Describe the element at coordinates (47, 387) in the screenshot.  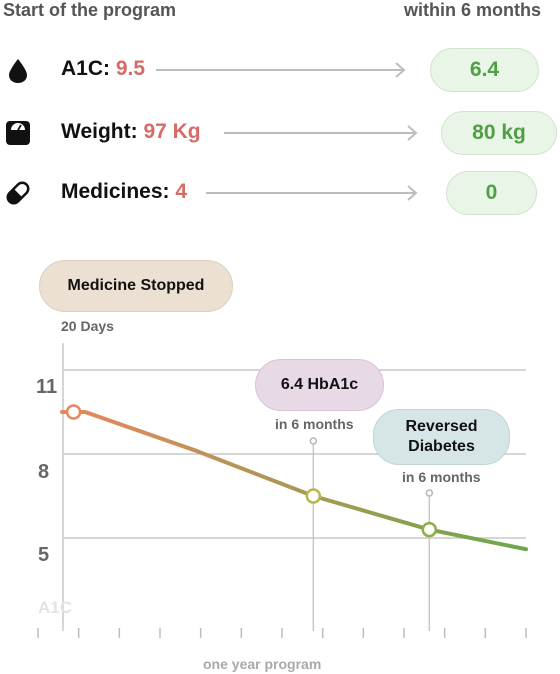
I see `y-tick-label: 11` at that location.